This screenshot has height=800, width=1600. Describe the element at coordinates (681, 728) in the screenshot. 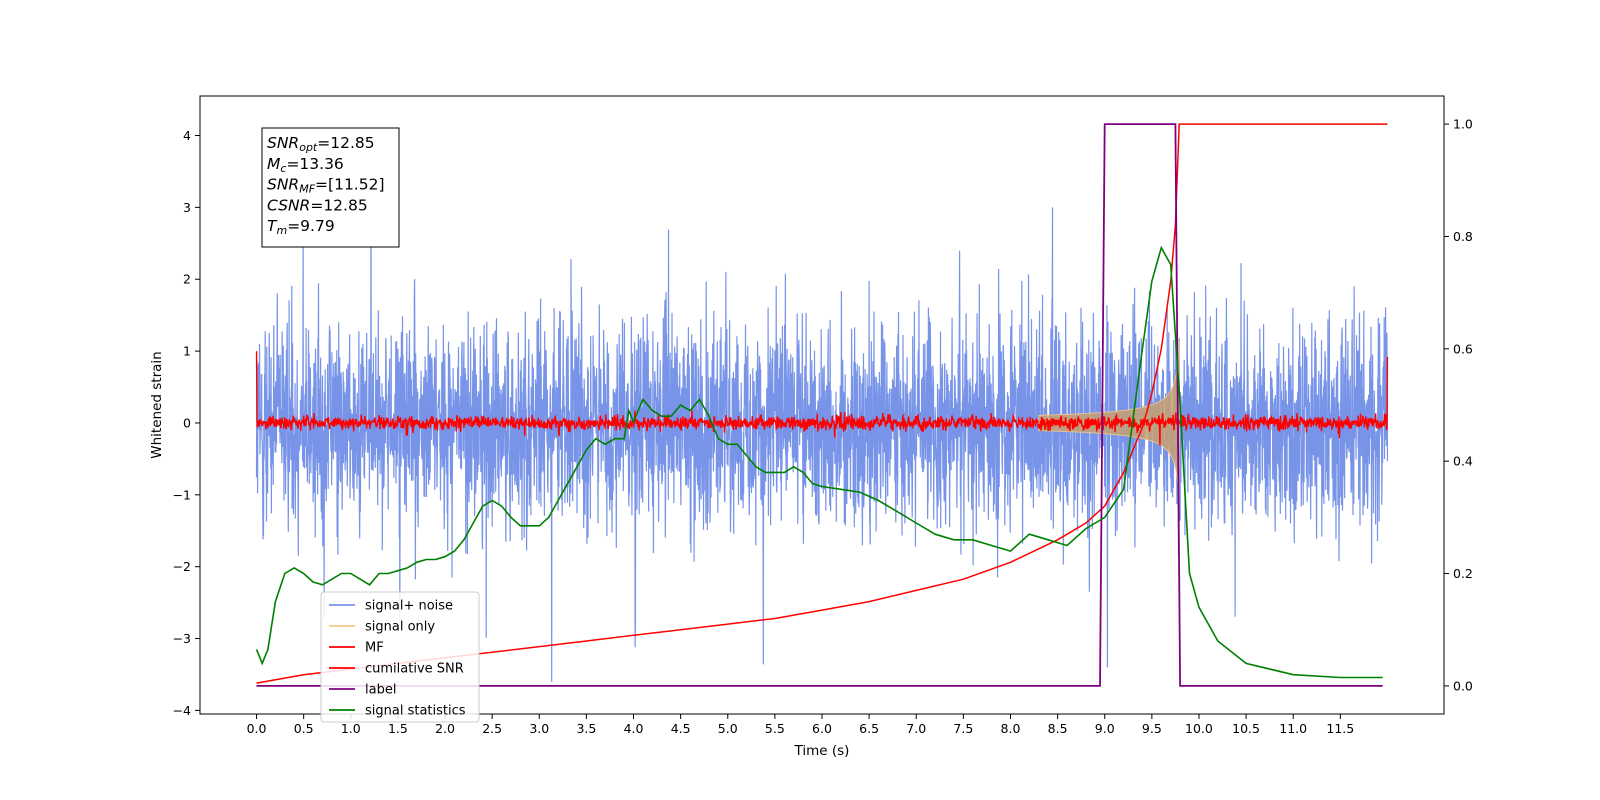

I see `x-tick-label: 4.5` at that location.